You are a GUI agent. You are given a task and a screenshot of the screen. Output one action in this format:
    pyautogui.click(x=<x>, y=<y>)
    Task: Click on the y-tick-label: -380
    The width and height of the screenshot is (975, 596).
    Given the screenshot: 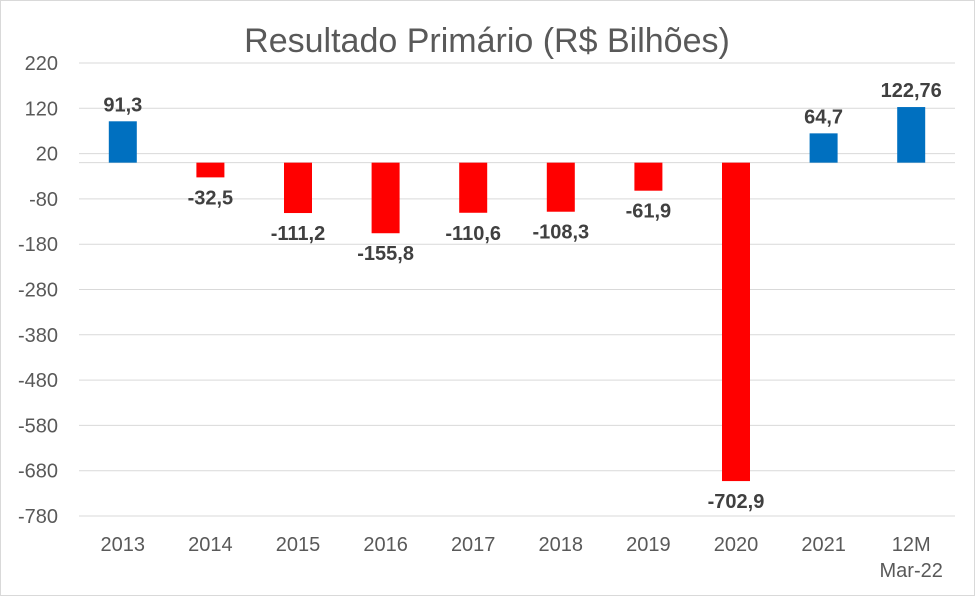 What is the action you would take?
    pyautogui.click(x=38, y=336)
    